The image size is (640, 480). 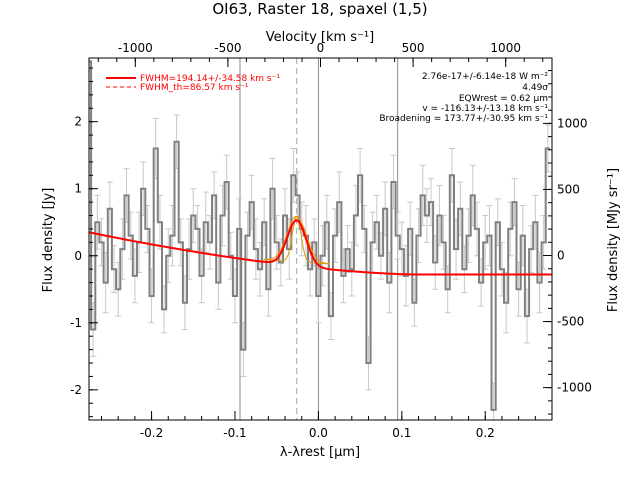 What do you see at coordinates (76, 323) in the screenshot?
I see `left-tick-label: -1` at bounding box center [76, 323].